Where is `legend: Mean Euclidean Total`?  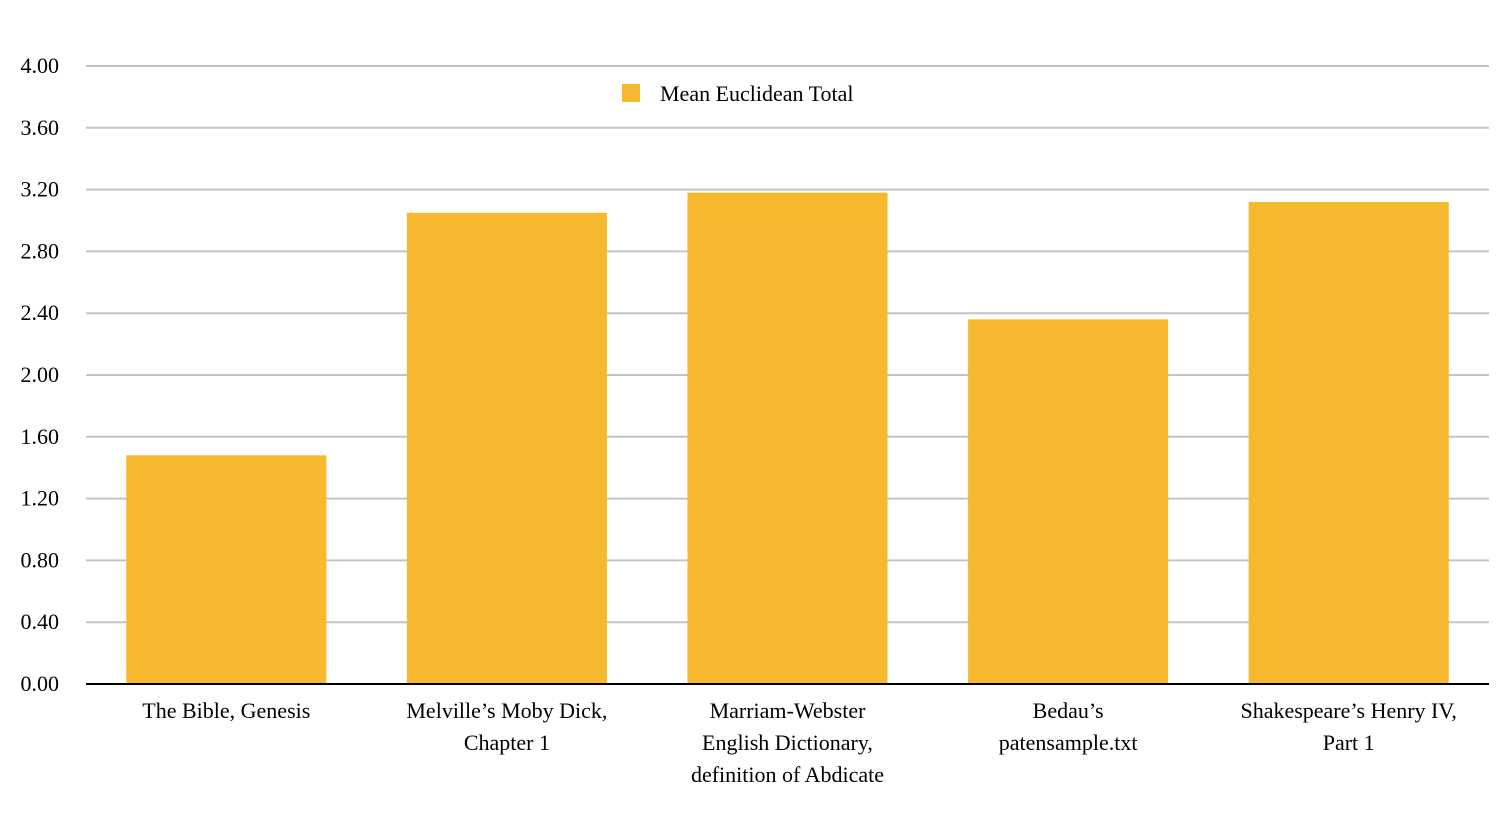 legend: Mean Euclidean Total is located at coordinates (738, 93).